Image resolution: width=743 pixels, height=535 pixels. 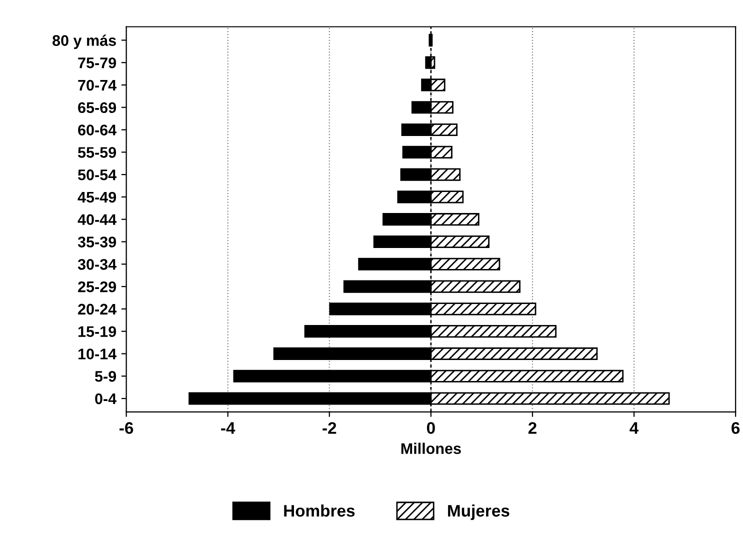 What do you see at coordinates (97, 197) in the screenshot?
I see `y-tick-label: 45-49` at bounding box center [97, 197].